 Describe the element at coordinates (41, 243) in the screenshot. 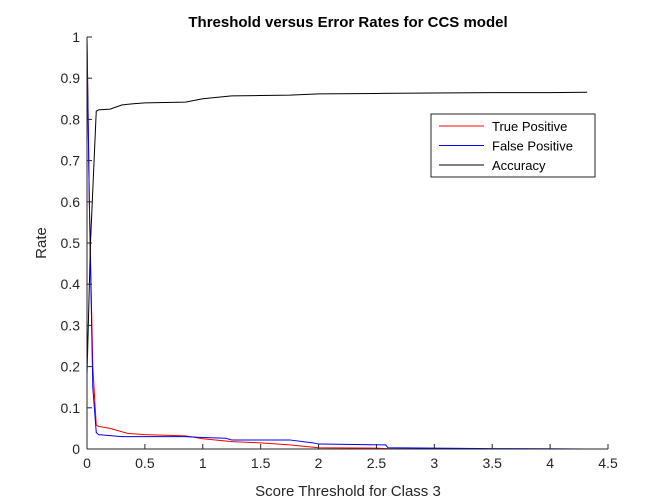

I see `y-axis-label: Rate` at that location.